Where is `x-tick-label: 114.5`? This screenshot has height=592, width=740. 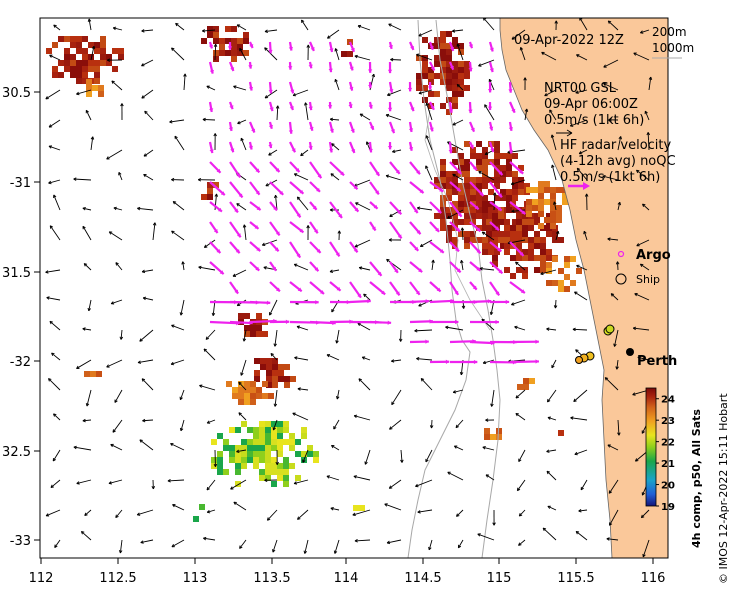
x-tick-label: 114.5 is located at coordinates (422, 578).